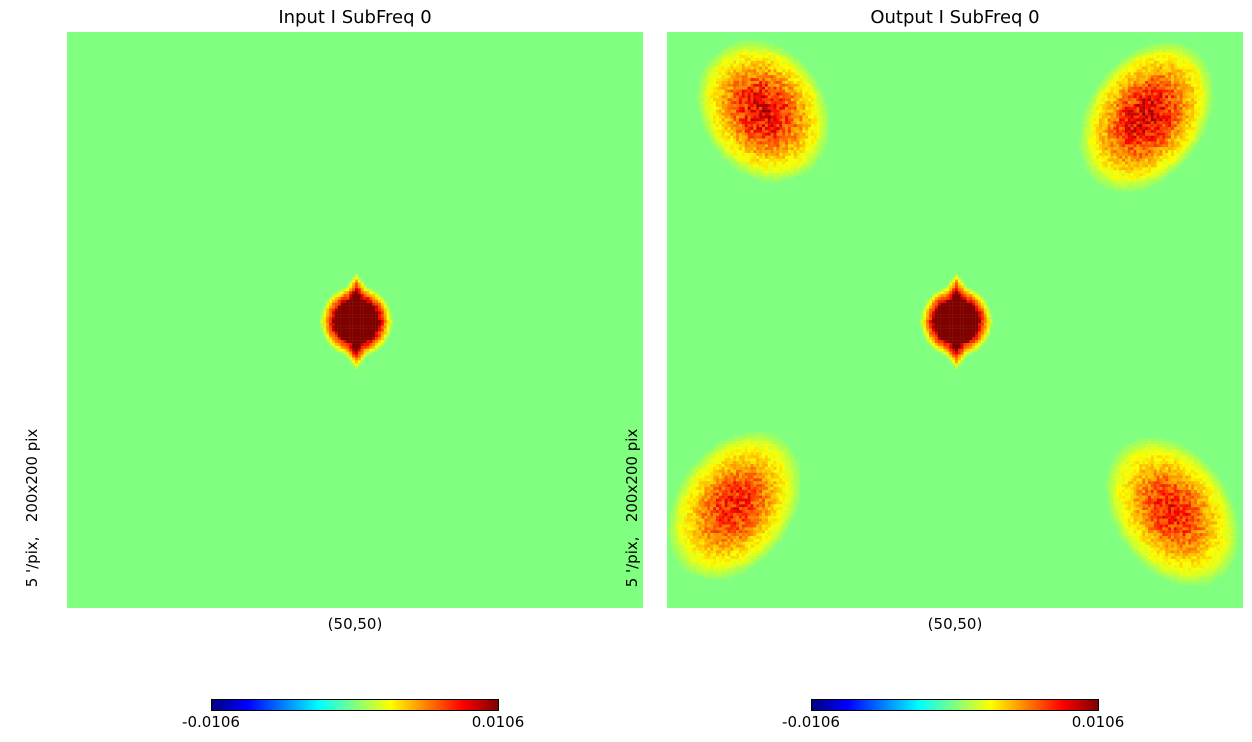  I want to click on map-title: Input I SubFreq 0, so click(355, 17).